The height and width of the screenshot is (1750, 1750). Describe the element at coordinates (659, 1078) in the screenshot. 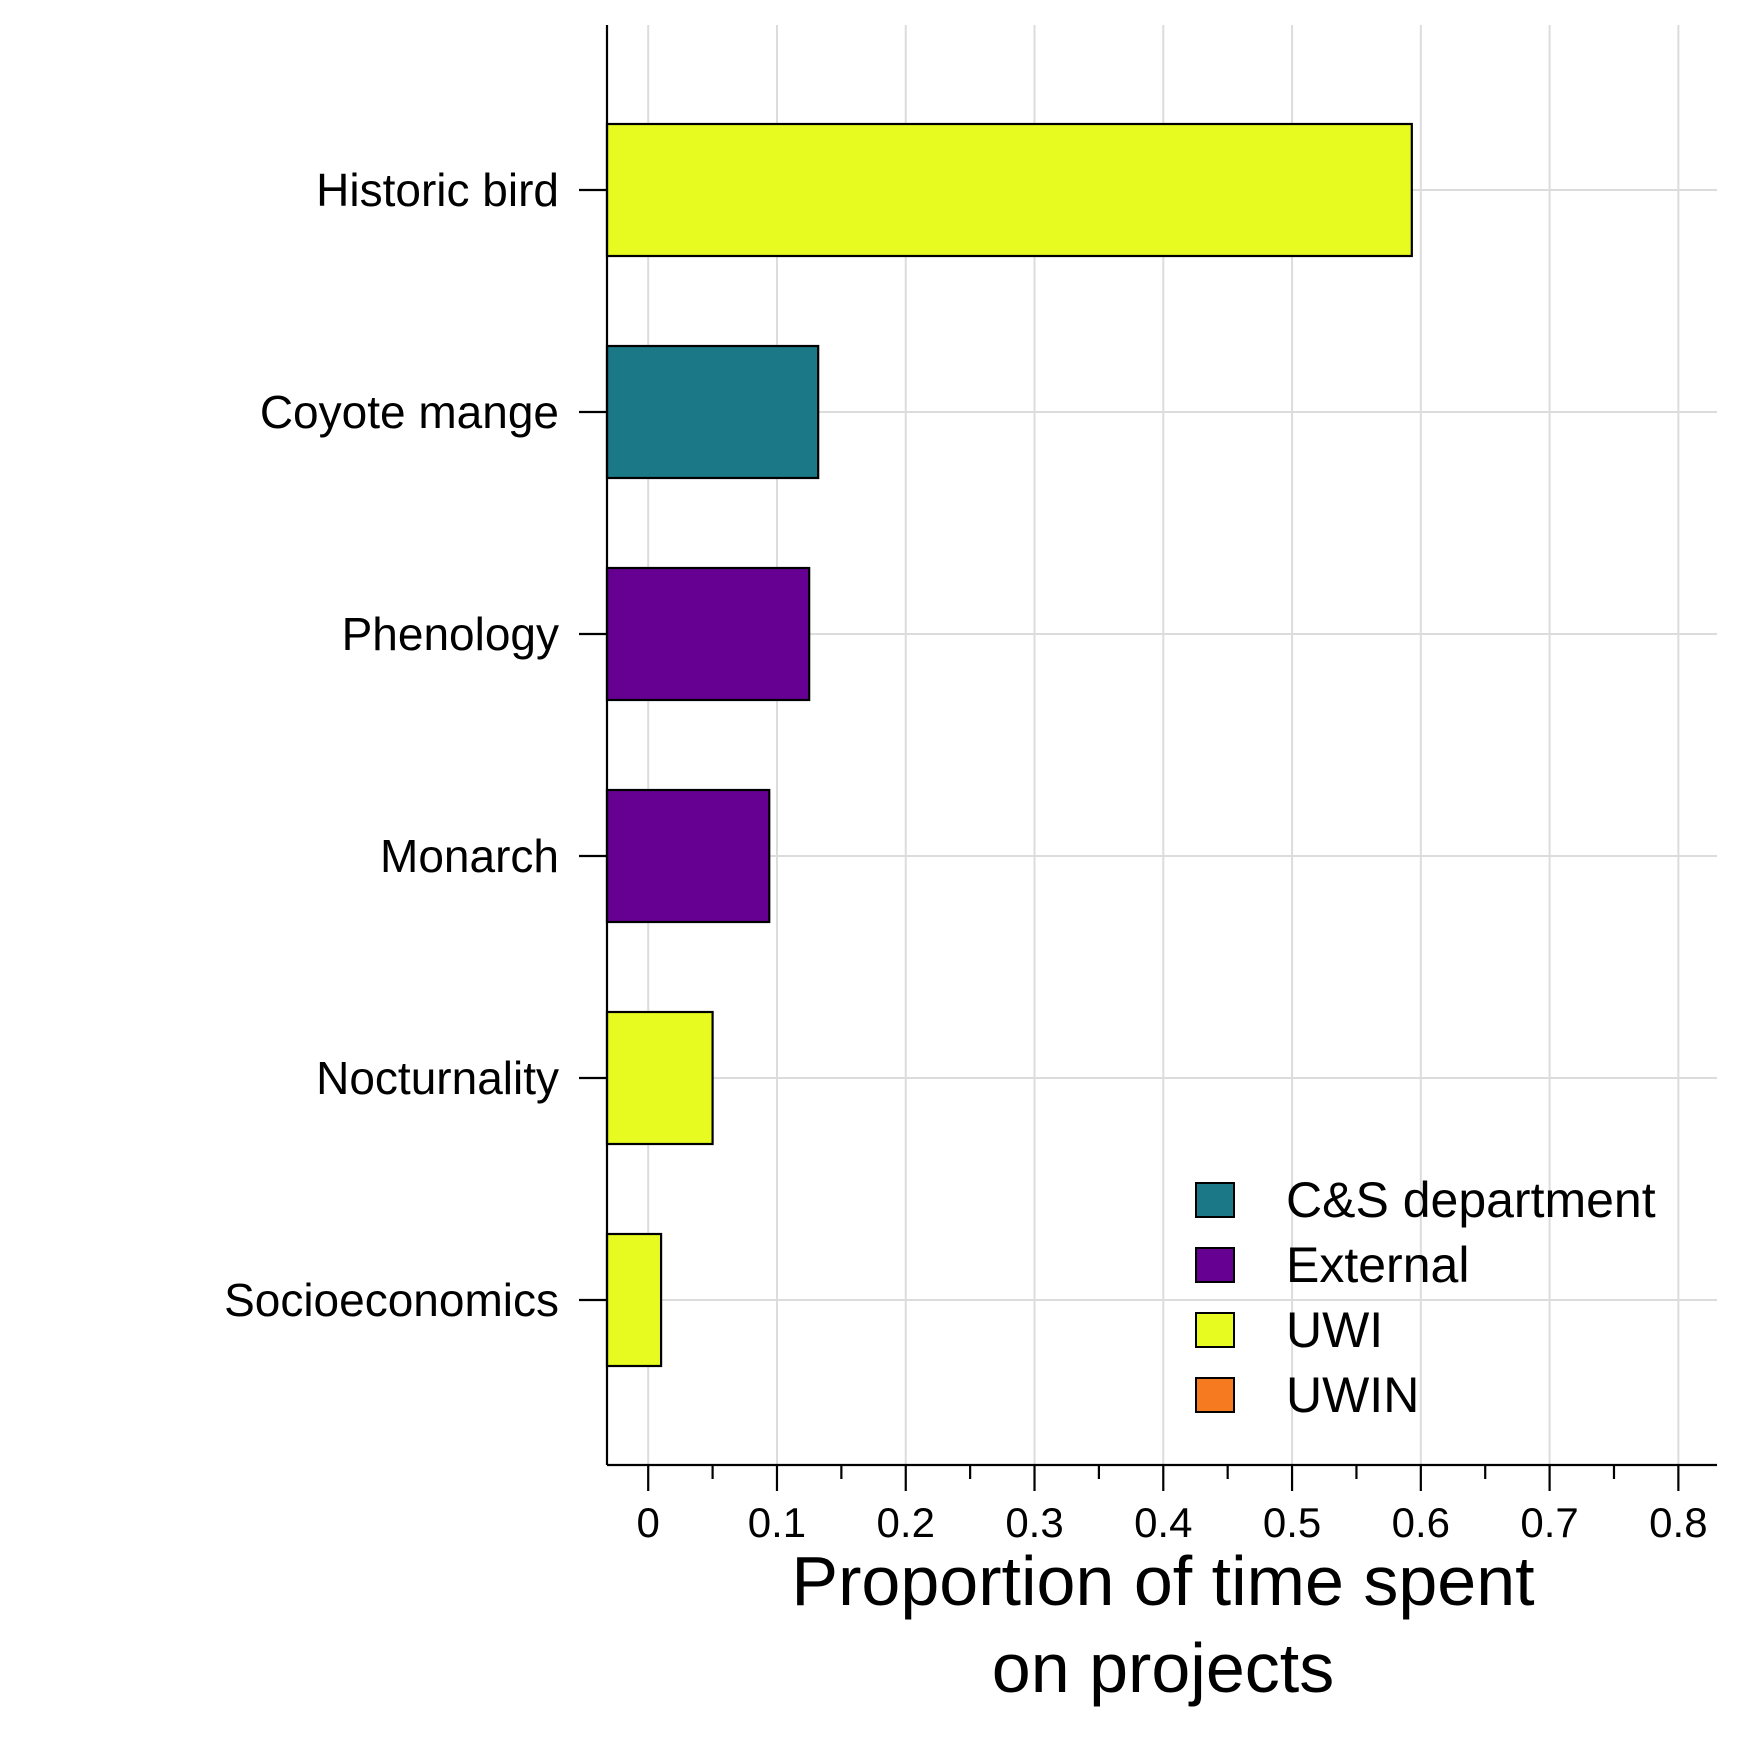

I see `bar-nocturnality` at that location.